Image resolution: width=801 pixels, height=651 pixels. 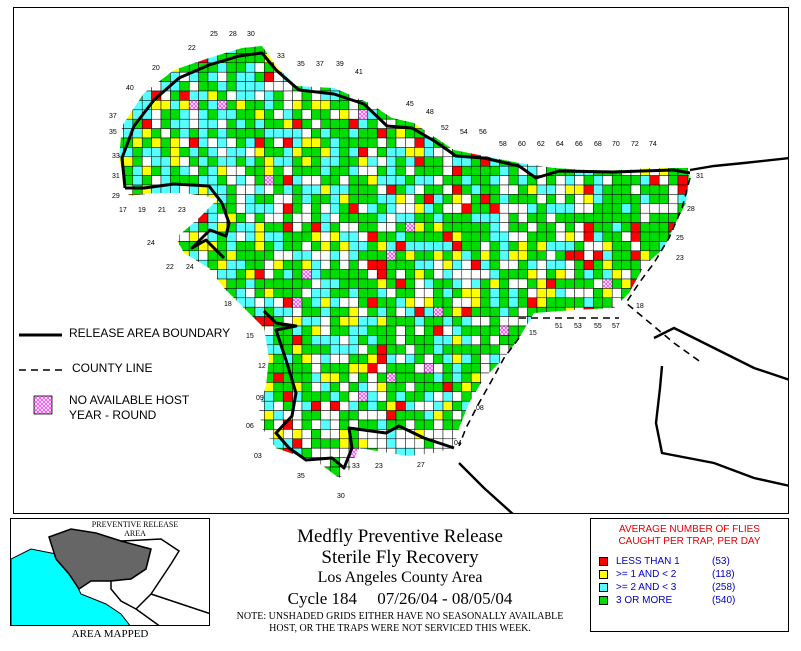 What do you see at coordinates (458, 443) in the screenshot?
I see `grid-label-left: 04` at bounding box center [458, 443].